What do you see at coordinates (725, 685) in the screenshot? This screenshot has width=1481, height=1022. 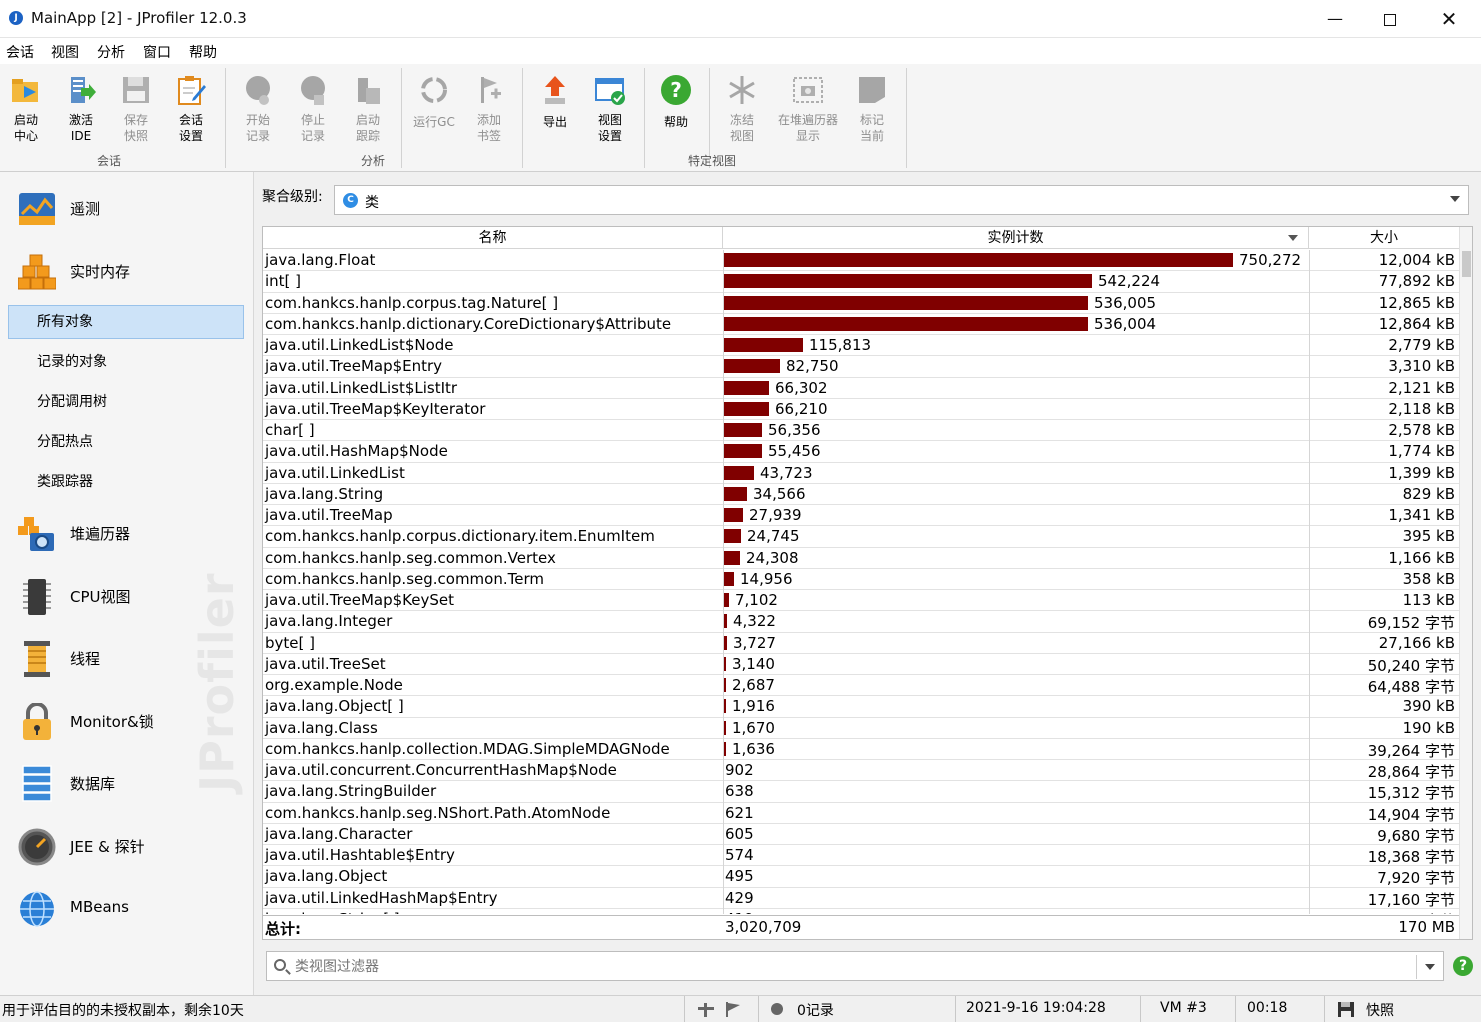 I see `instance-count-bar` at bounding box center [725, 685].